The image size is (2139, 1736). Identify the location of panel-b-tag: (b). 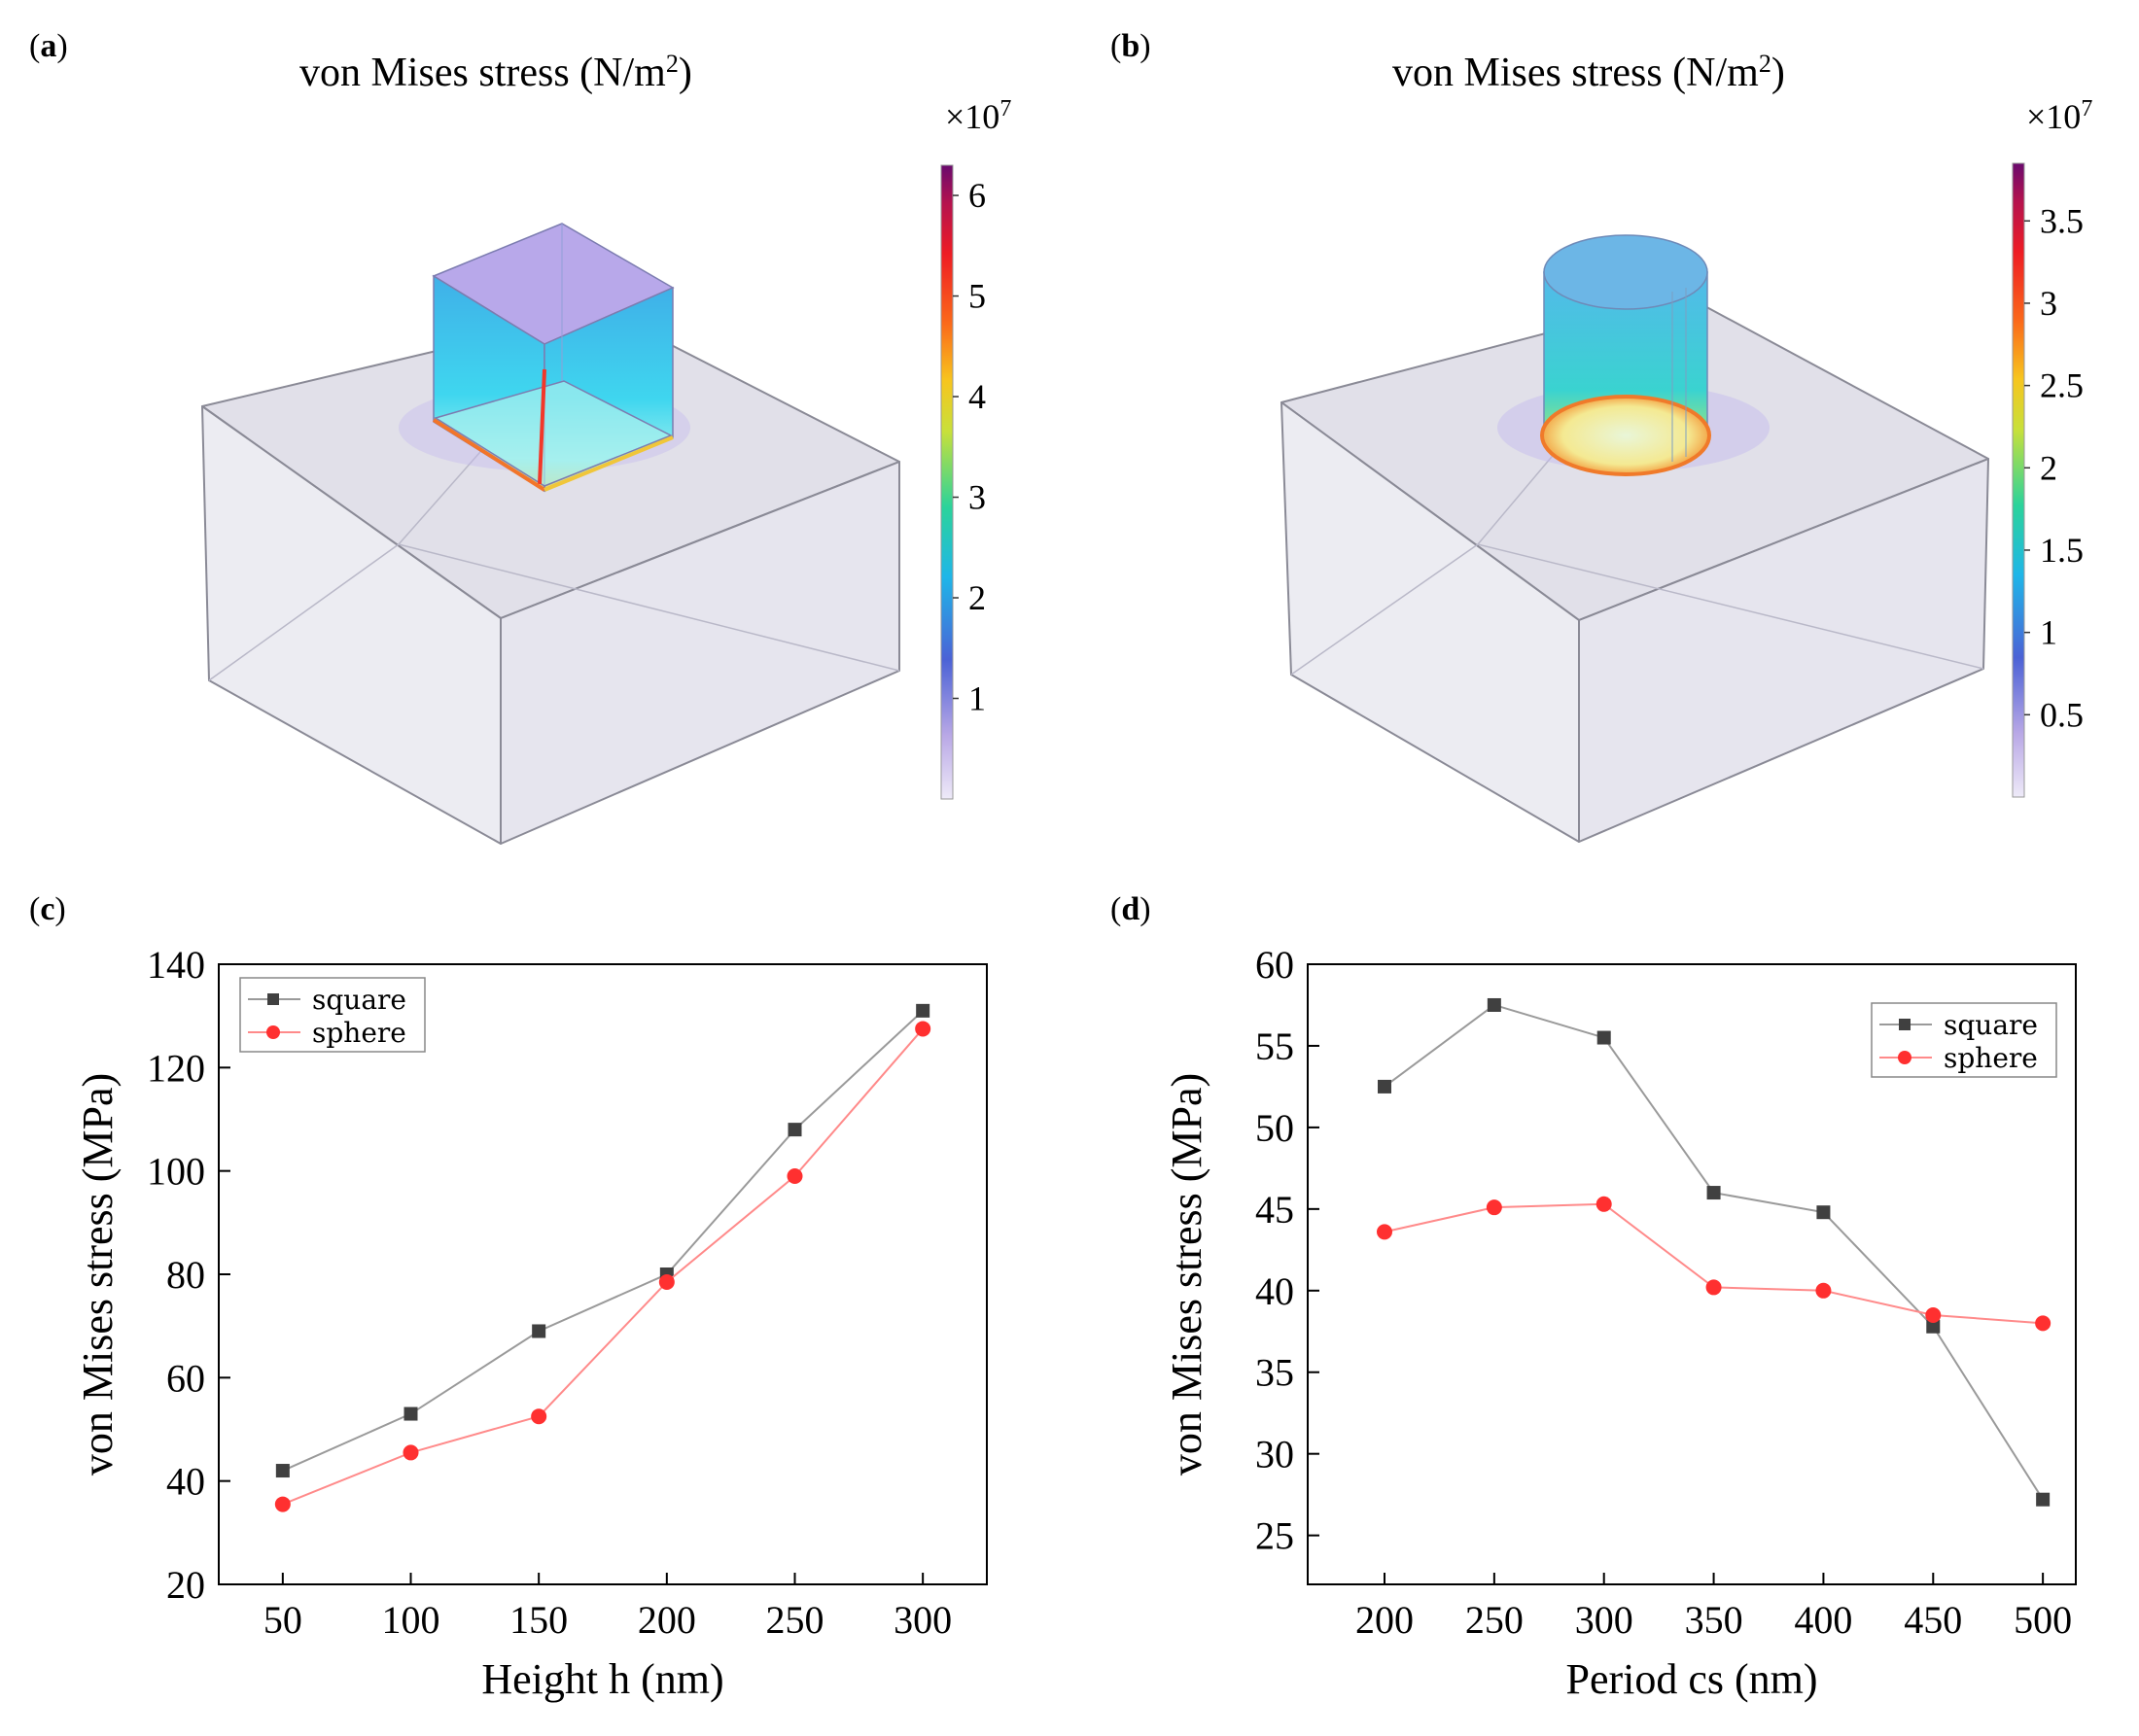
(1130, 46).